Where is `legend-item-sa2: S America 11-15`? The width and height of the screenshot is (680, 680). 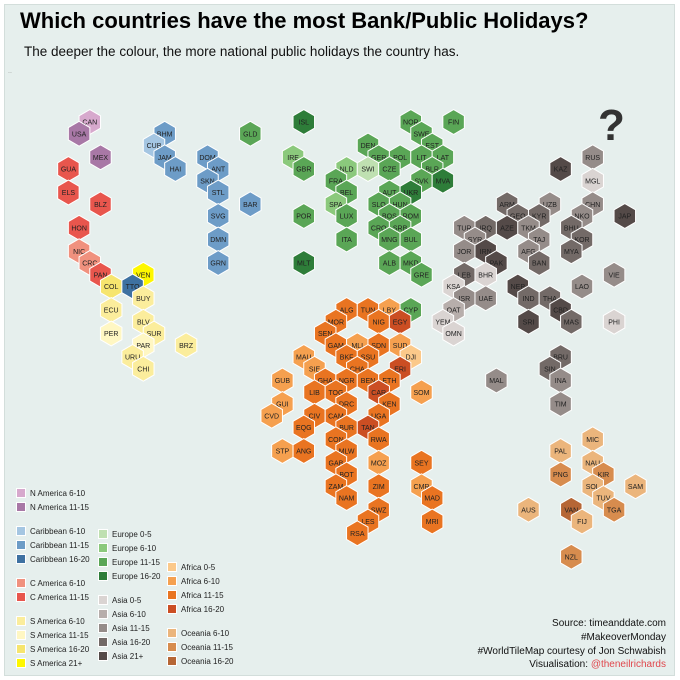
legend-item-sa2: S America 11-15 is located at coordinates (56, 635).